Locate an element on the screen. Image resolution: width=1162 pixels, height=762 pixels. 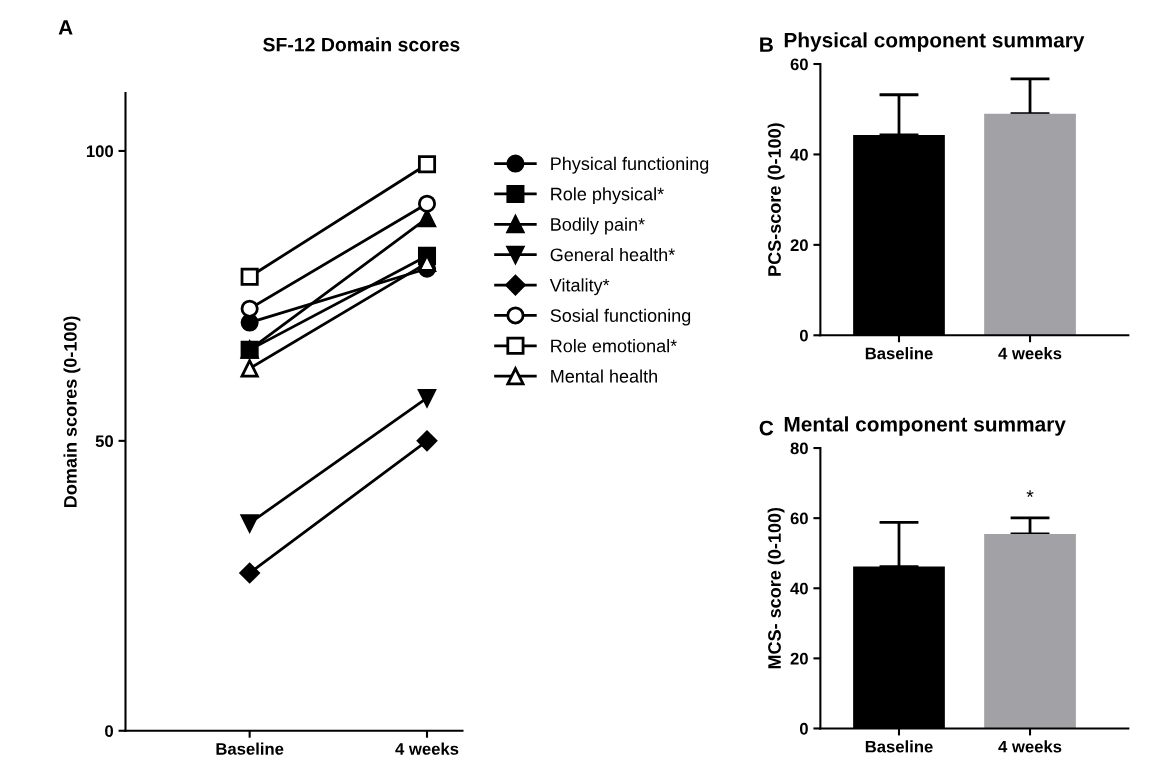
legend-label: Role physical* is located at coordinates (607, 196).